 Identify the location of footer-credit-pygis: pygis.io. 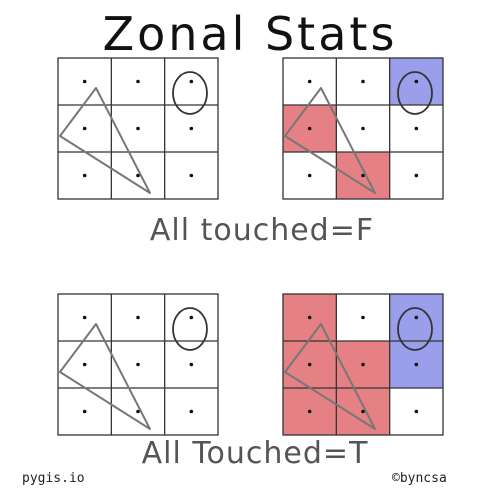
(53, 478).